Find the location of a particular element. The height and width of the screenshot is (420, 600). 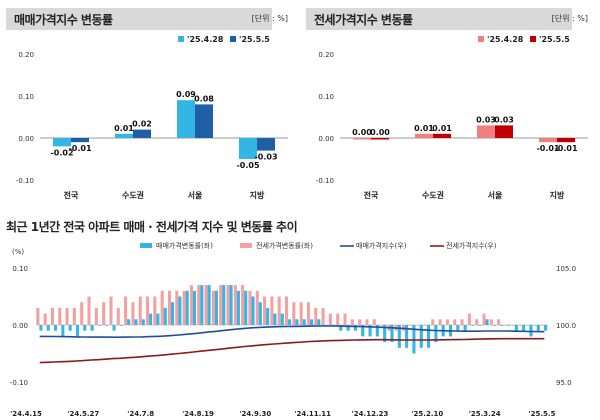

trend-right-tick-1: 100.0 is located at coordinates (566, 326).